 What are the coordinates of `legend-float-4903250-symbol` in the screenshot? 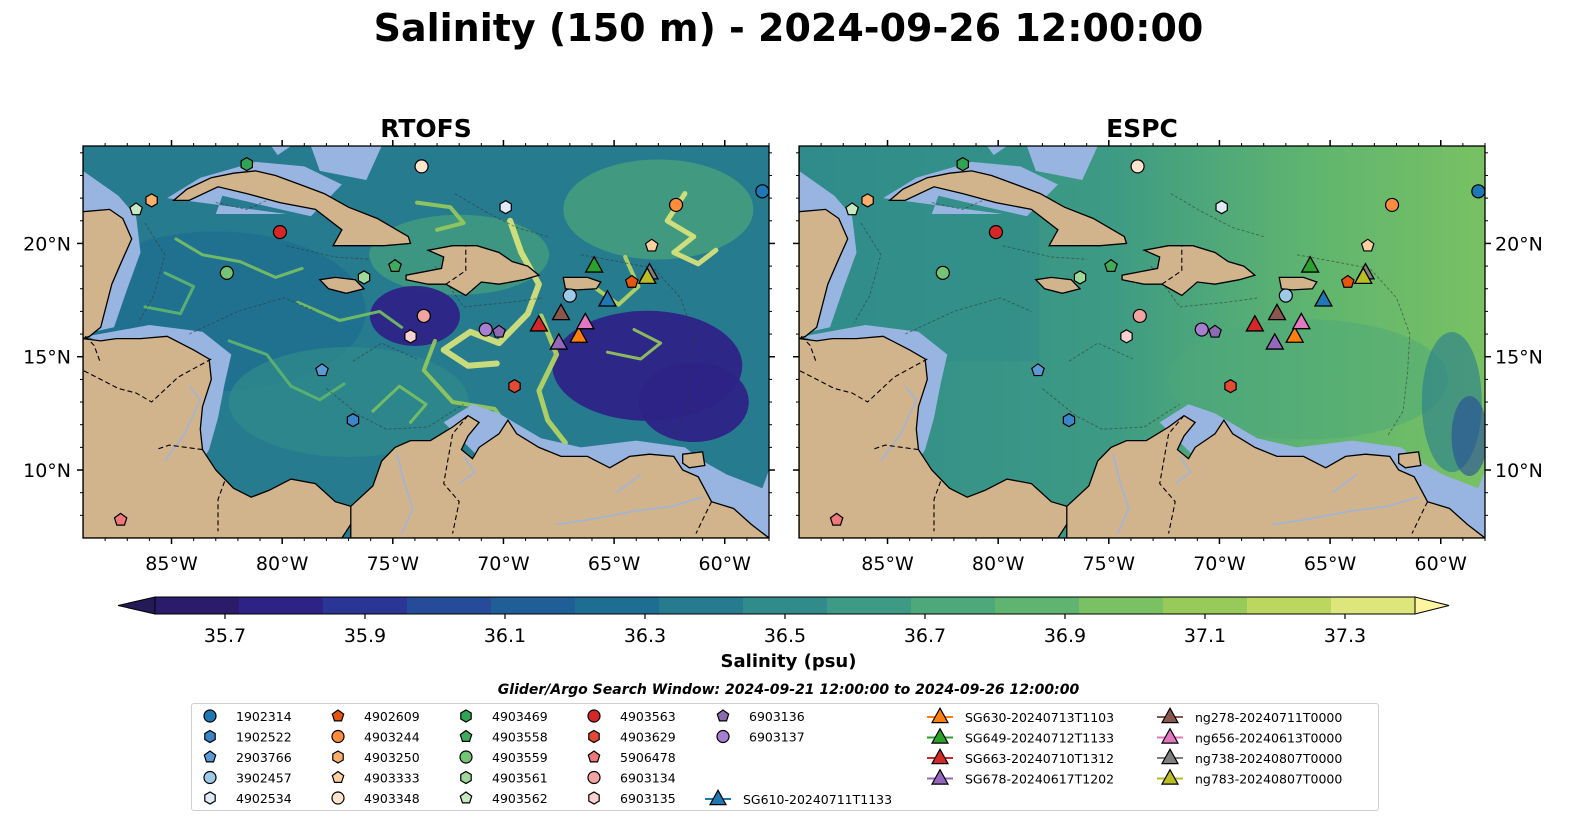 It's located at (338, 757).